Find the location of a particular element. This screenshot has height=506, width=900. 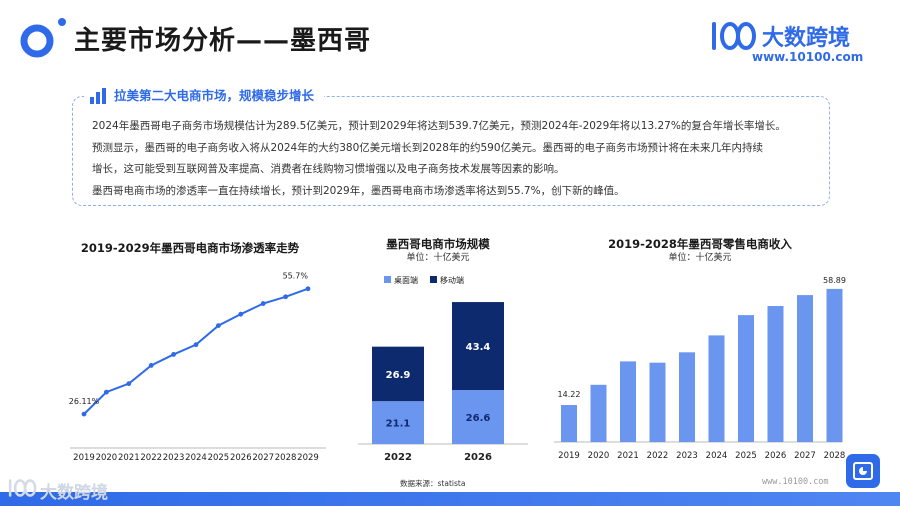

chart-title-market-size: 墨西哥电商市场规模 is located at coordinates (438, 244).